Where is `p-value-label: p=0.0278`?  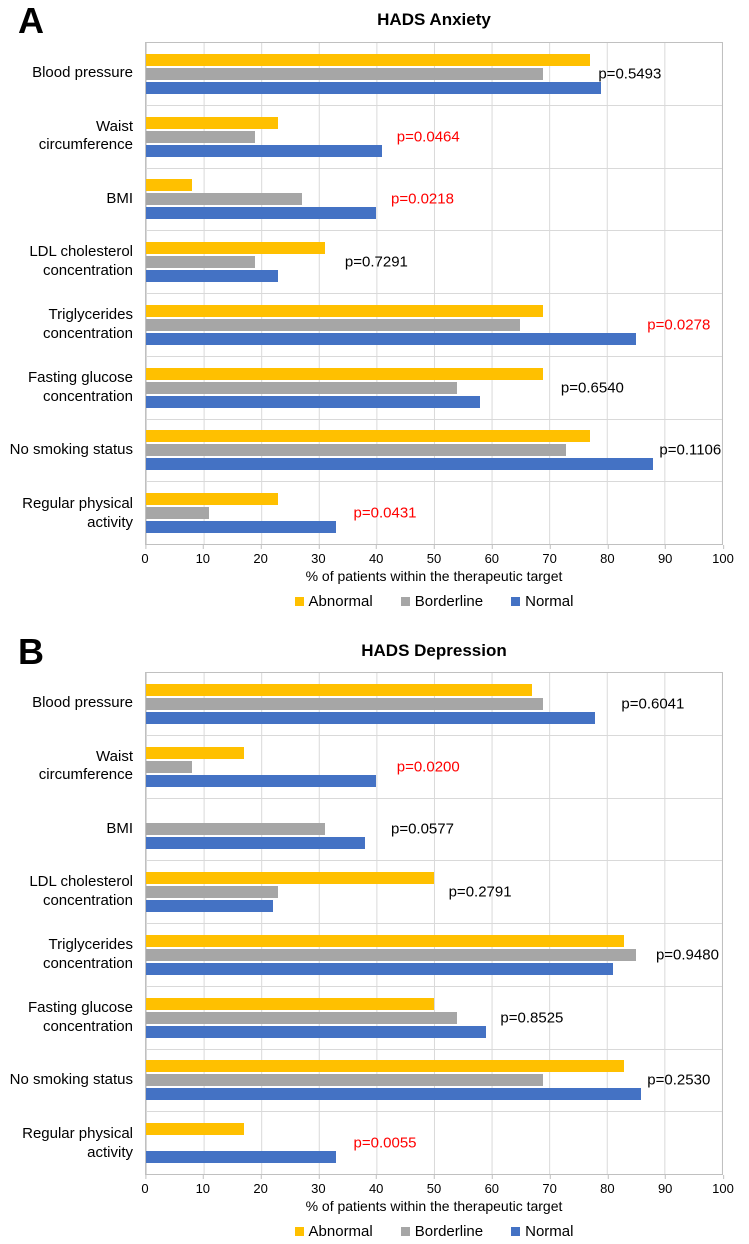 p-value-label: p=0.0278 is located at coordinates (679, 325).